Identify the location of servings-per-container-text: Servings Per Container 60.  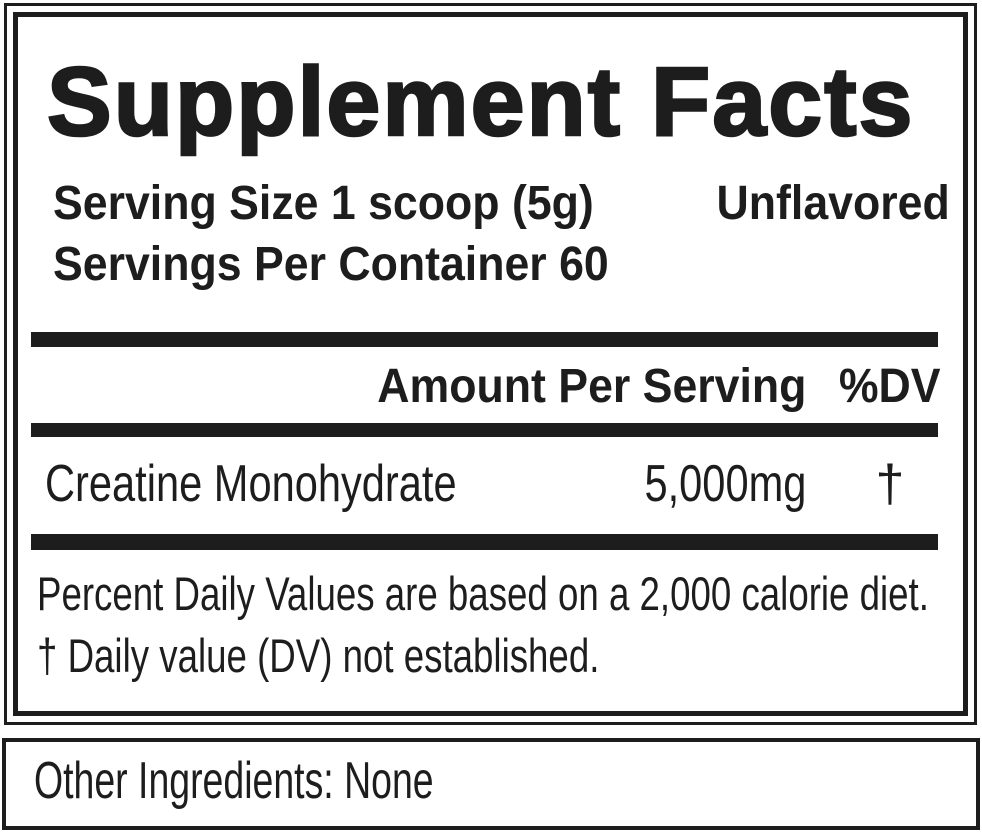
(331, 265).